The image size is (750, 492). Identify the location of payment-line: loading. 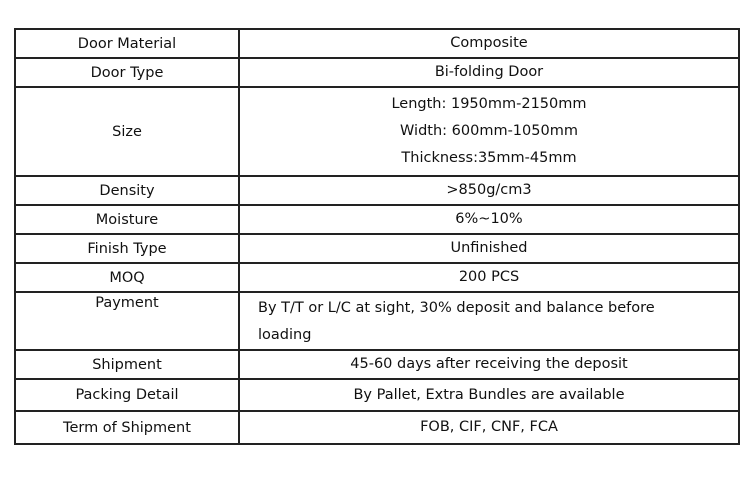
(285, 335).